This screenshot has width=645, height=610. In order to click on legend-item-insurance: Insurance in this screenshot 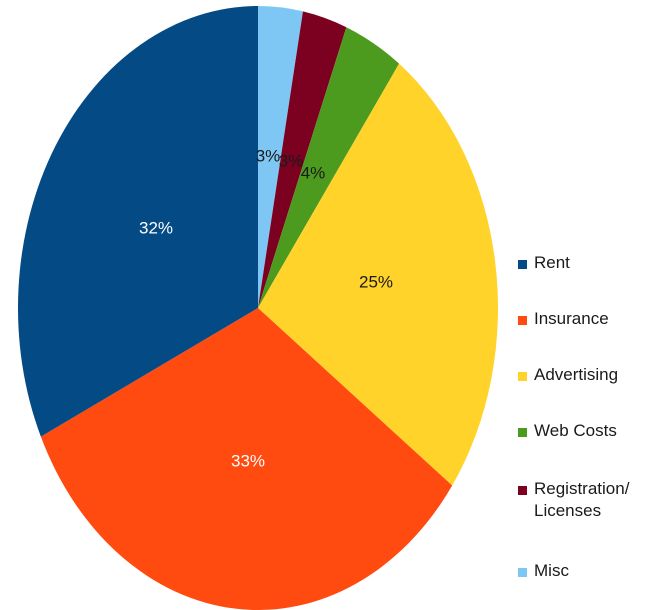, I will do `click(576, 319)`.